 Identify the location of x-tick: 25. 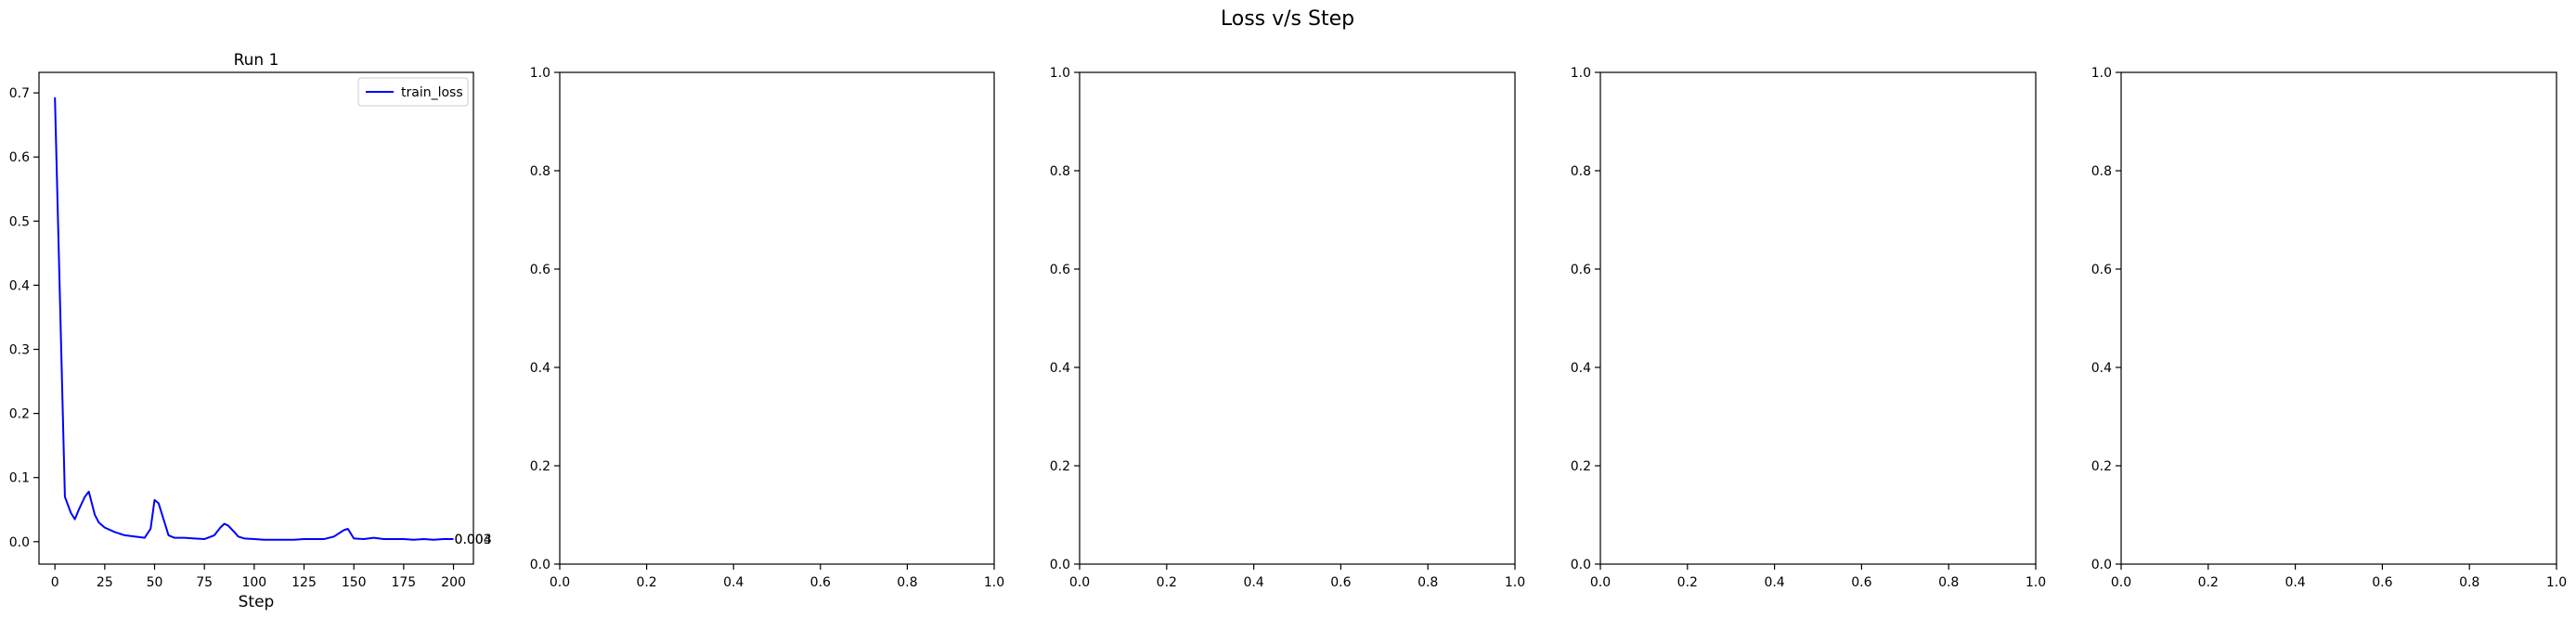
(105, 577).